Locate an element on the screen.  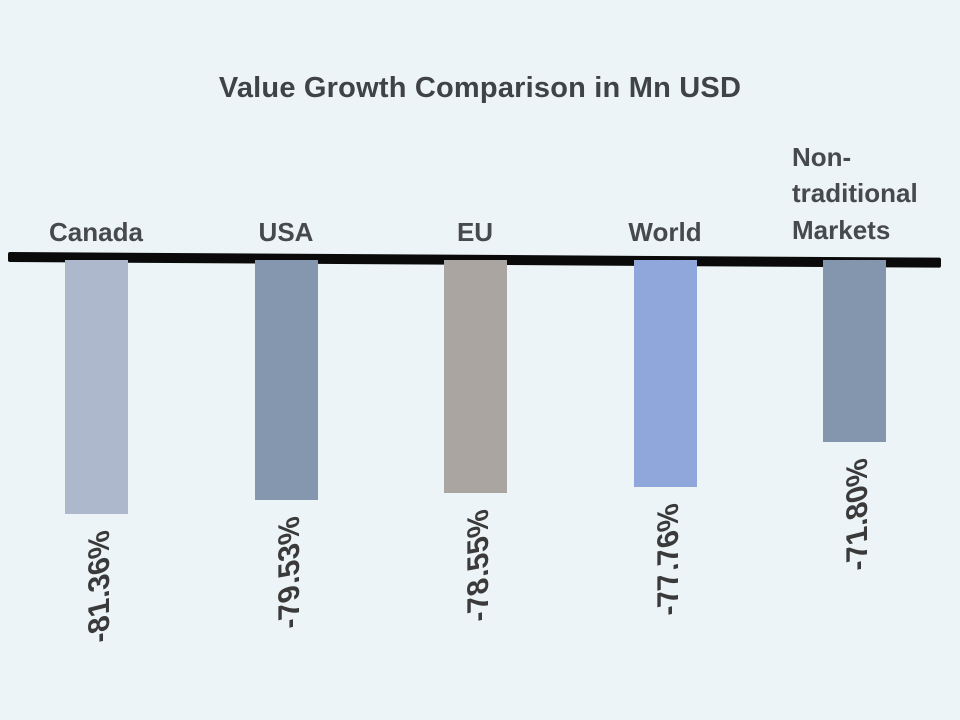
bar-world is located at coordinates (665, 373).